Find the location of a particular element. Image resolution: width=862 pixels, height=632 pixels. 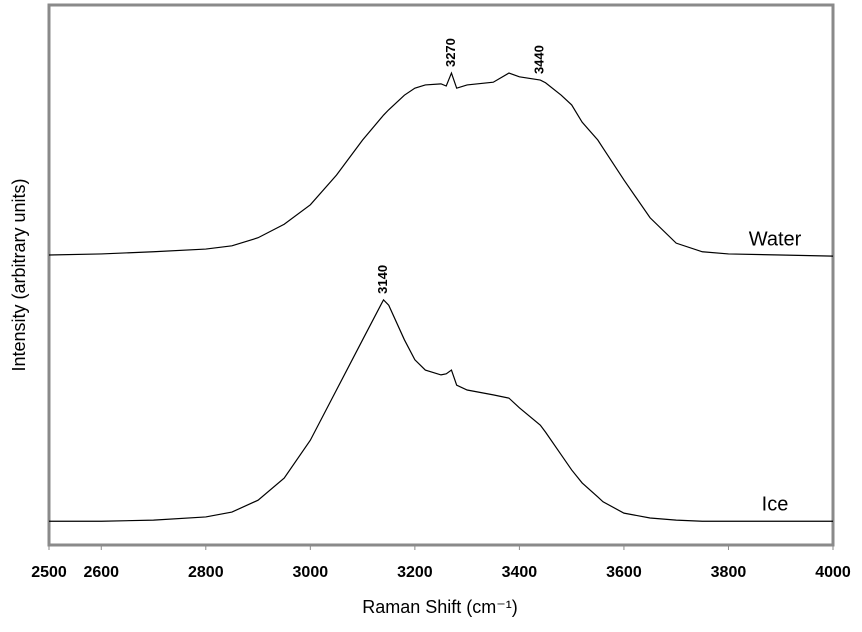

peak-label: 3440 is located at coordinates (539, 59).